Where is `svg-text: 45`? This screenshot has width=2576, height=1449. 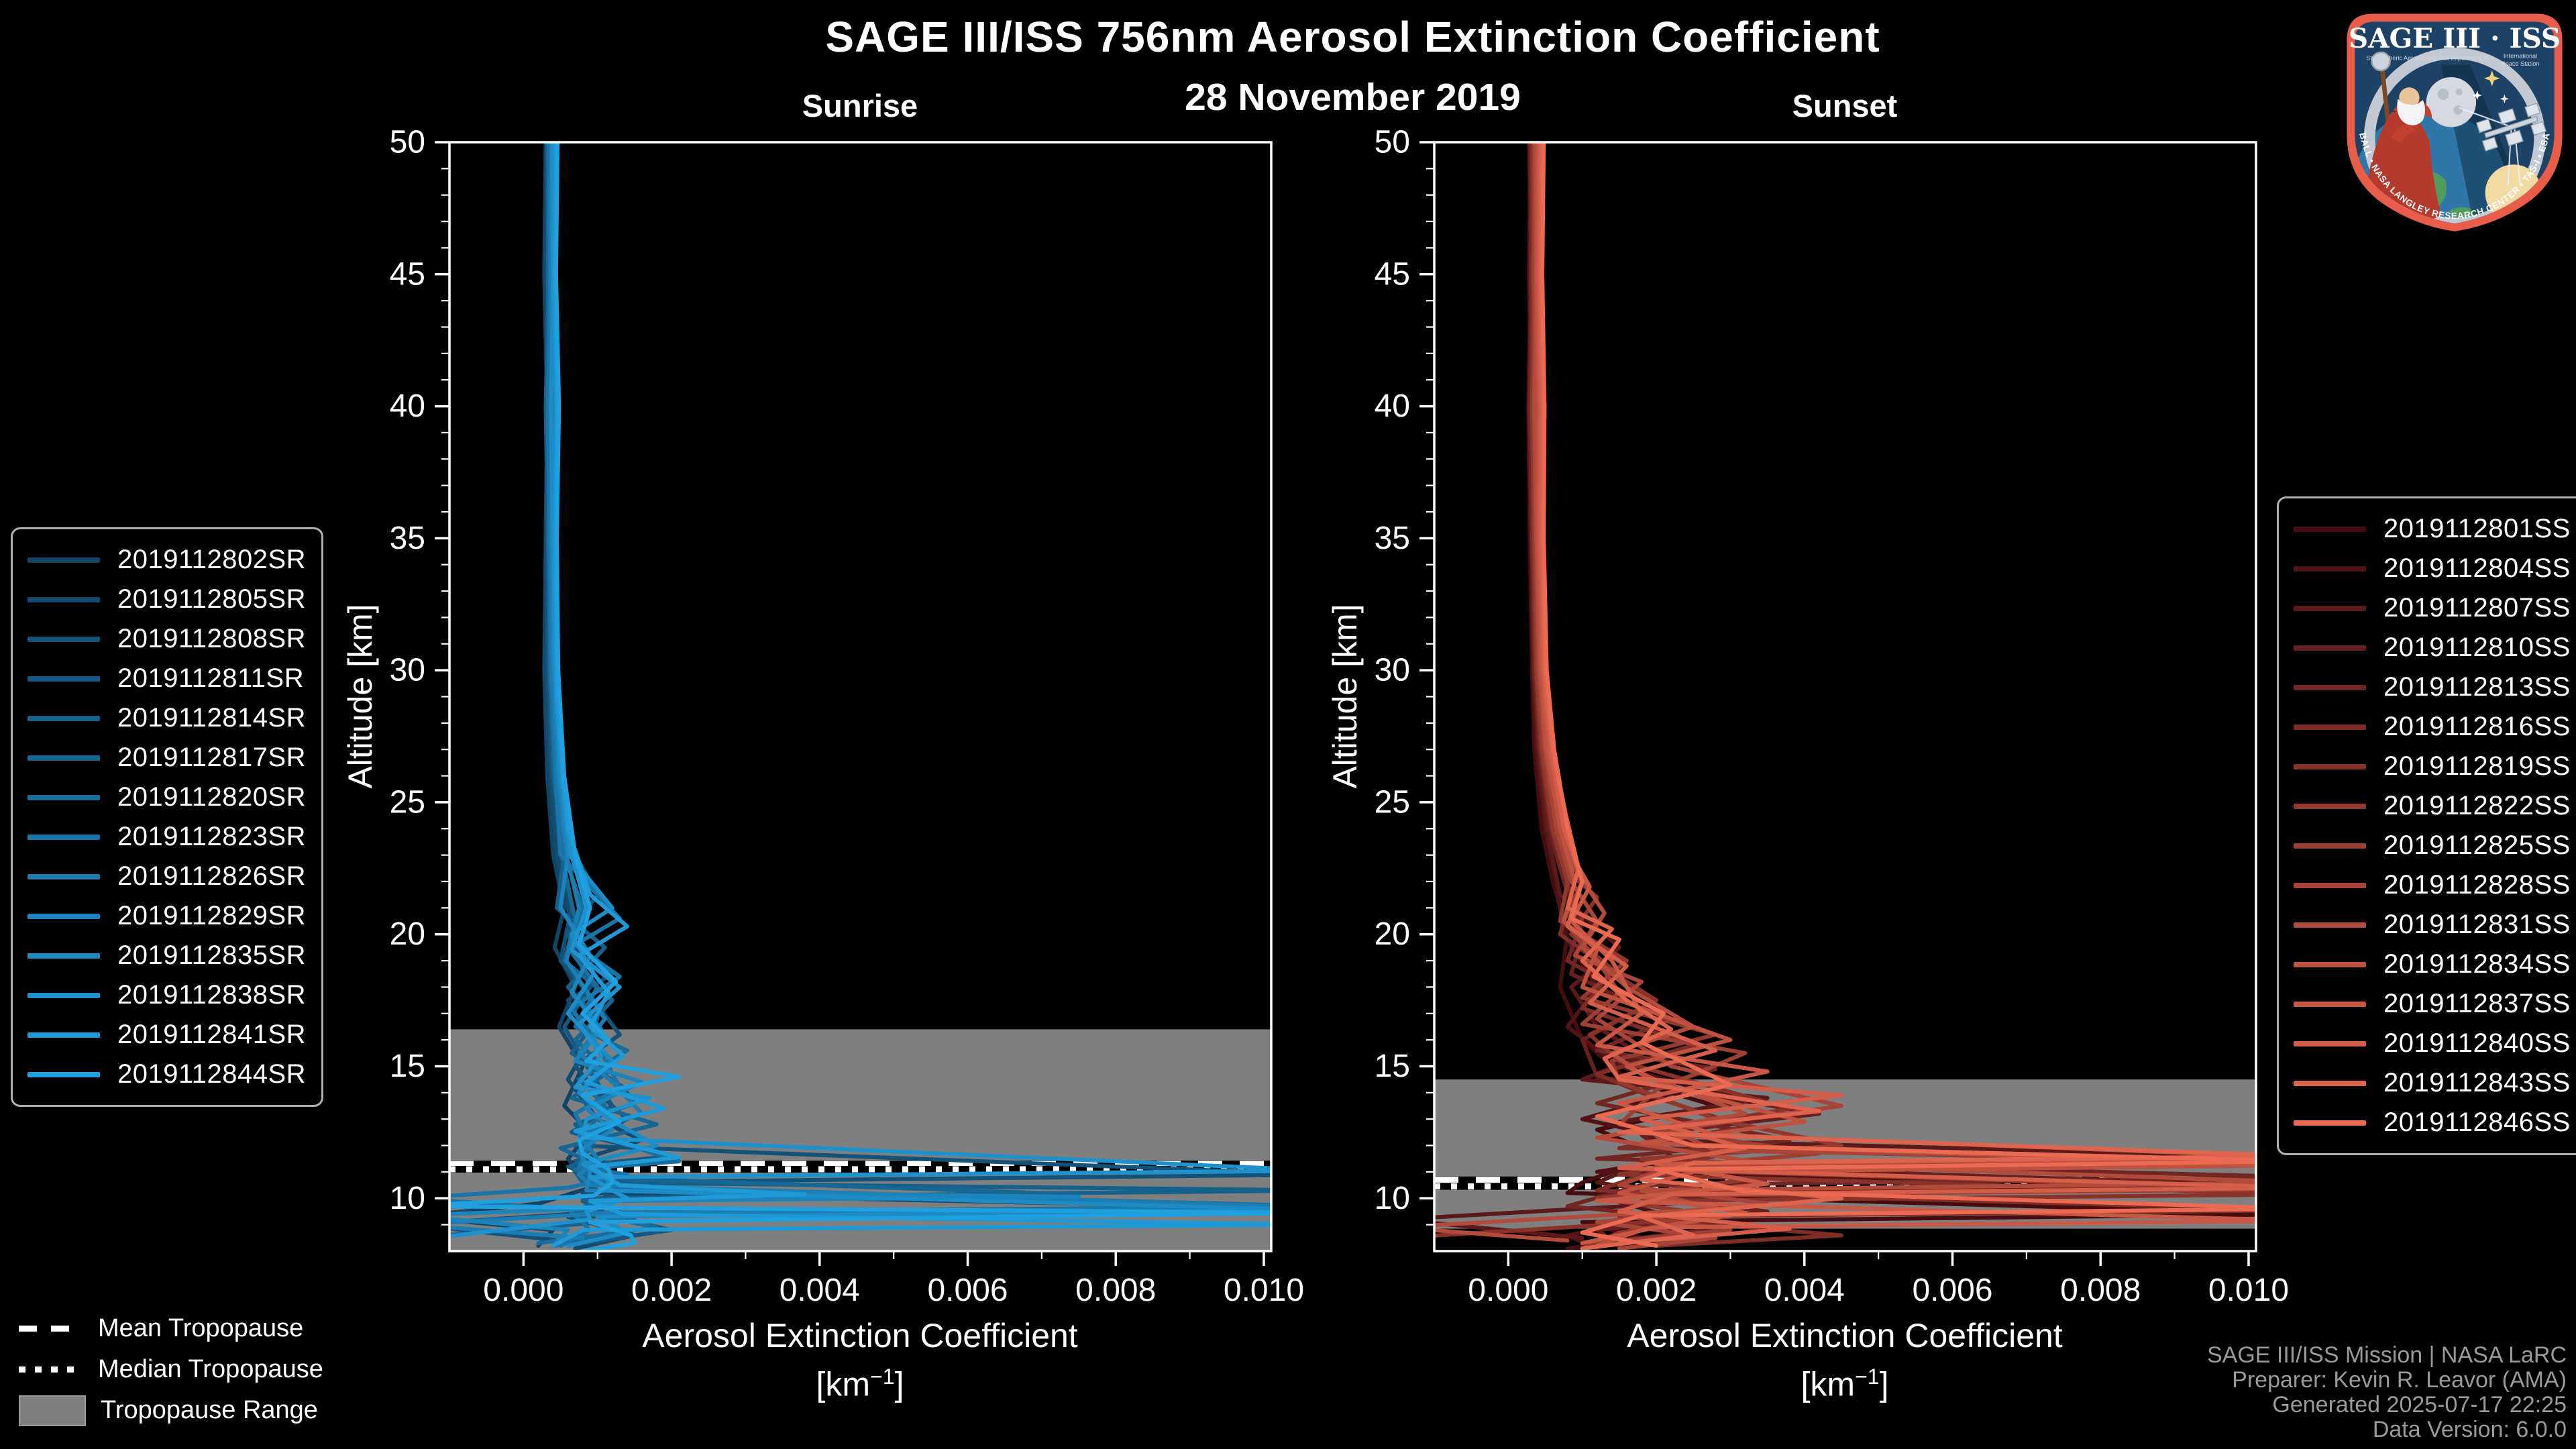
svg-text: 45 is located at coordinates (407, 274).